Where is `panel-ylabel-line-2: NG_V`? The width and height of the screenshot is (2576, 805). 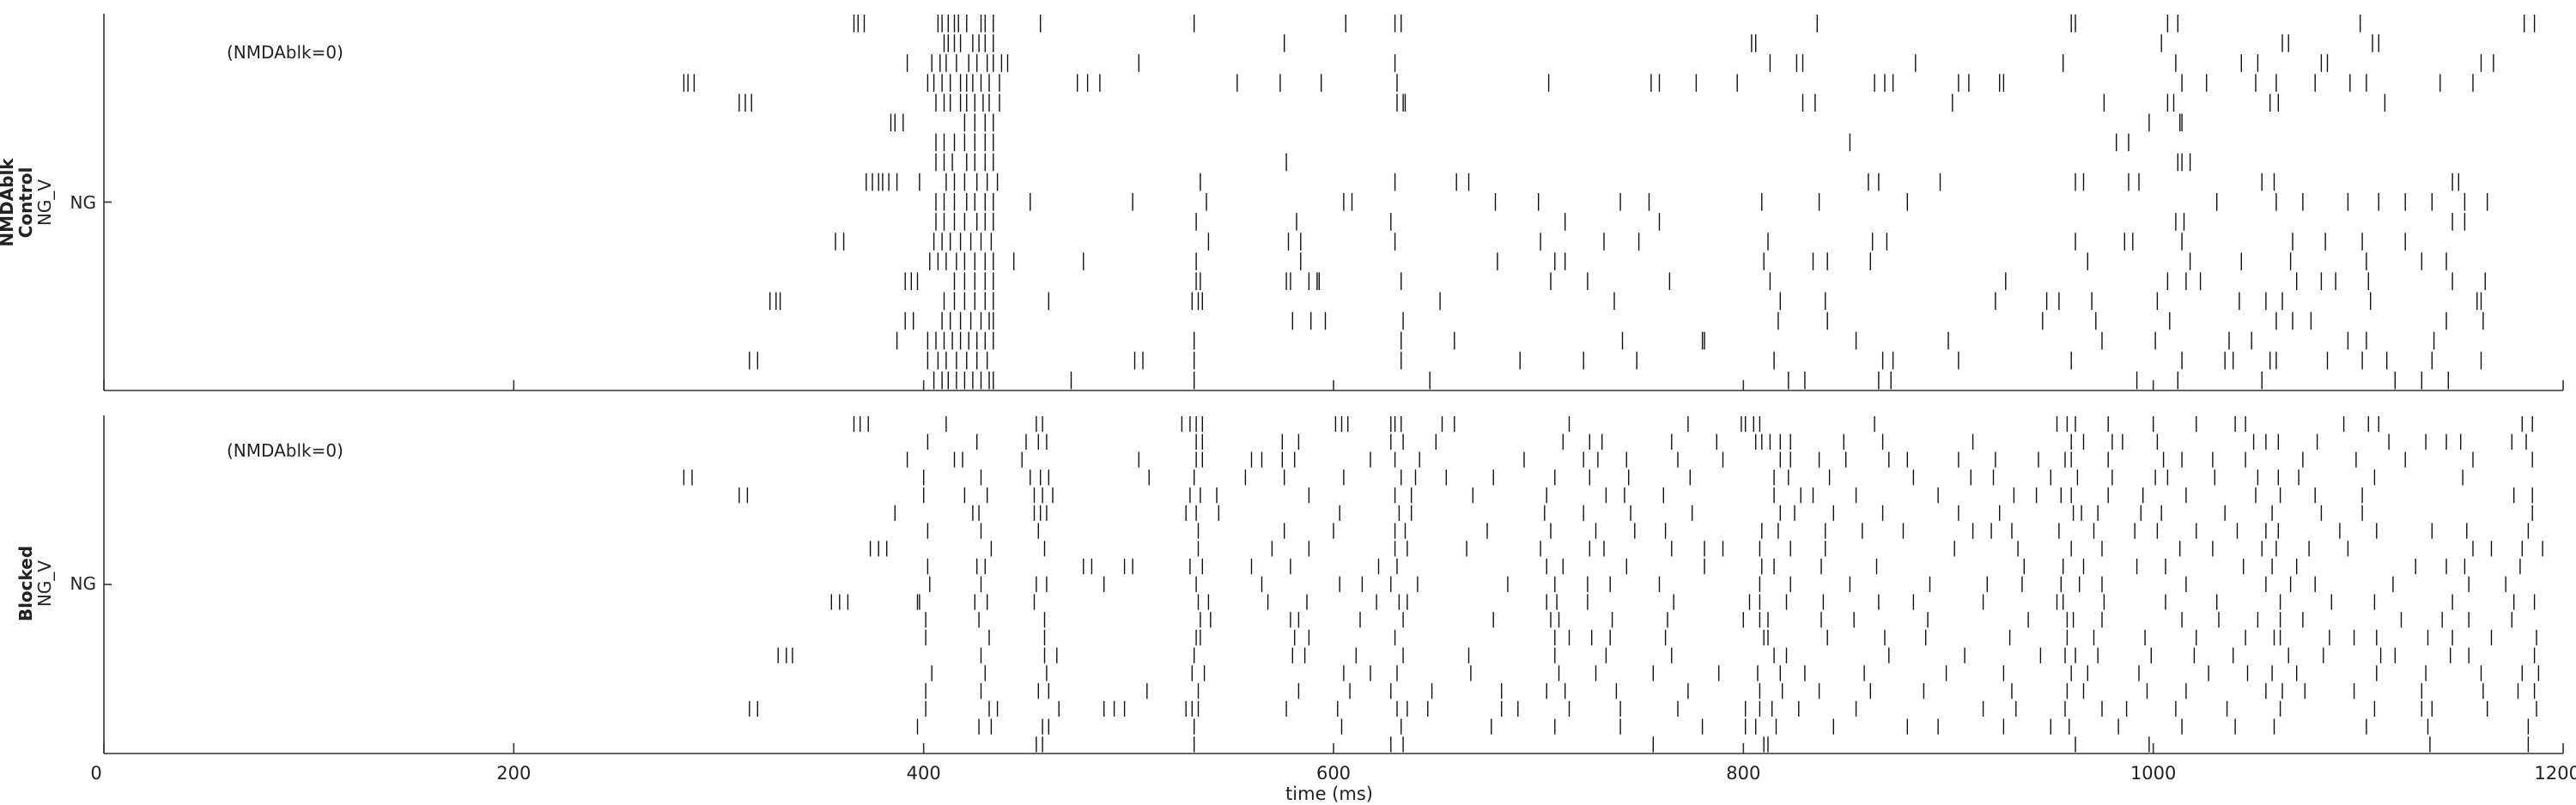
panel-ylabel-line-2: NG_V is located at coordinates (44, 583).